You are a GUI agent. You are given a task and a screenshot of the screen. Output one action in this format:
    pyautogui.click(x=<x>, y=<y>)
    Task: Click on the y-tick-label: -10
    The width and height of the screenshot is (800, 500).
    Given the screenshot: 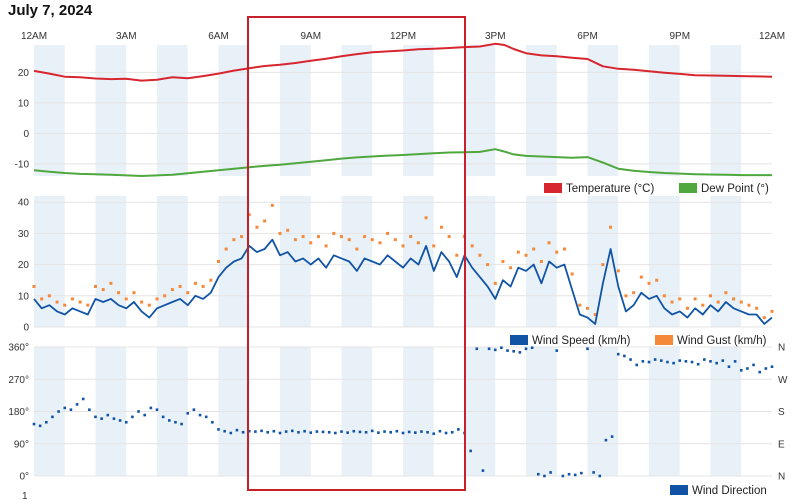 What is the action you would take?
    pyautogui.click(x=22, y=164)
    